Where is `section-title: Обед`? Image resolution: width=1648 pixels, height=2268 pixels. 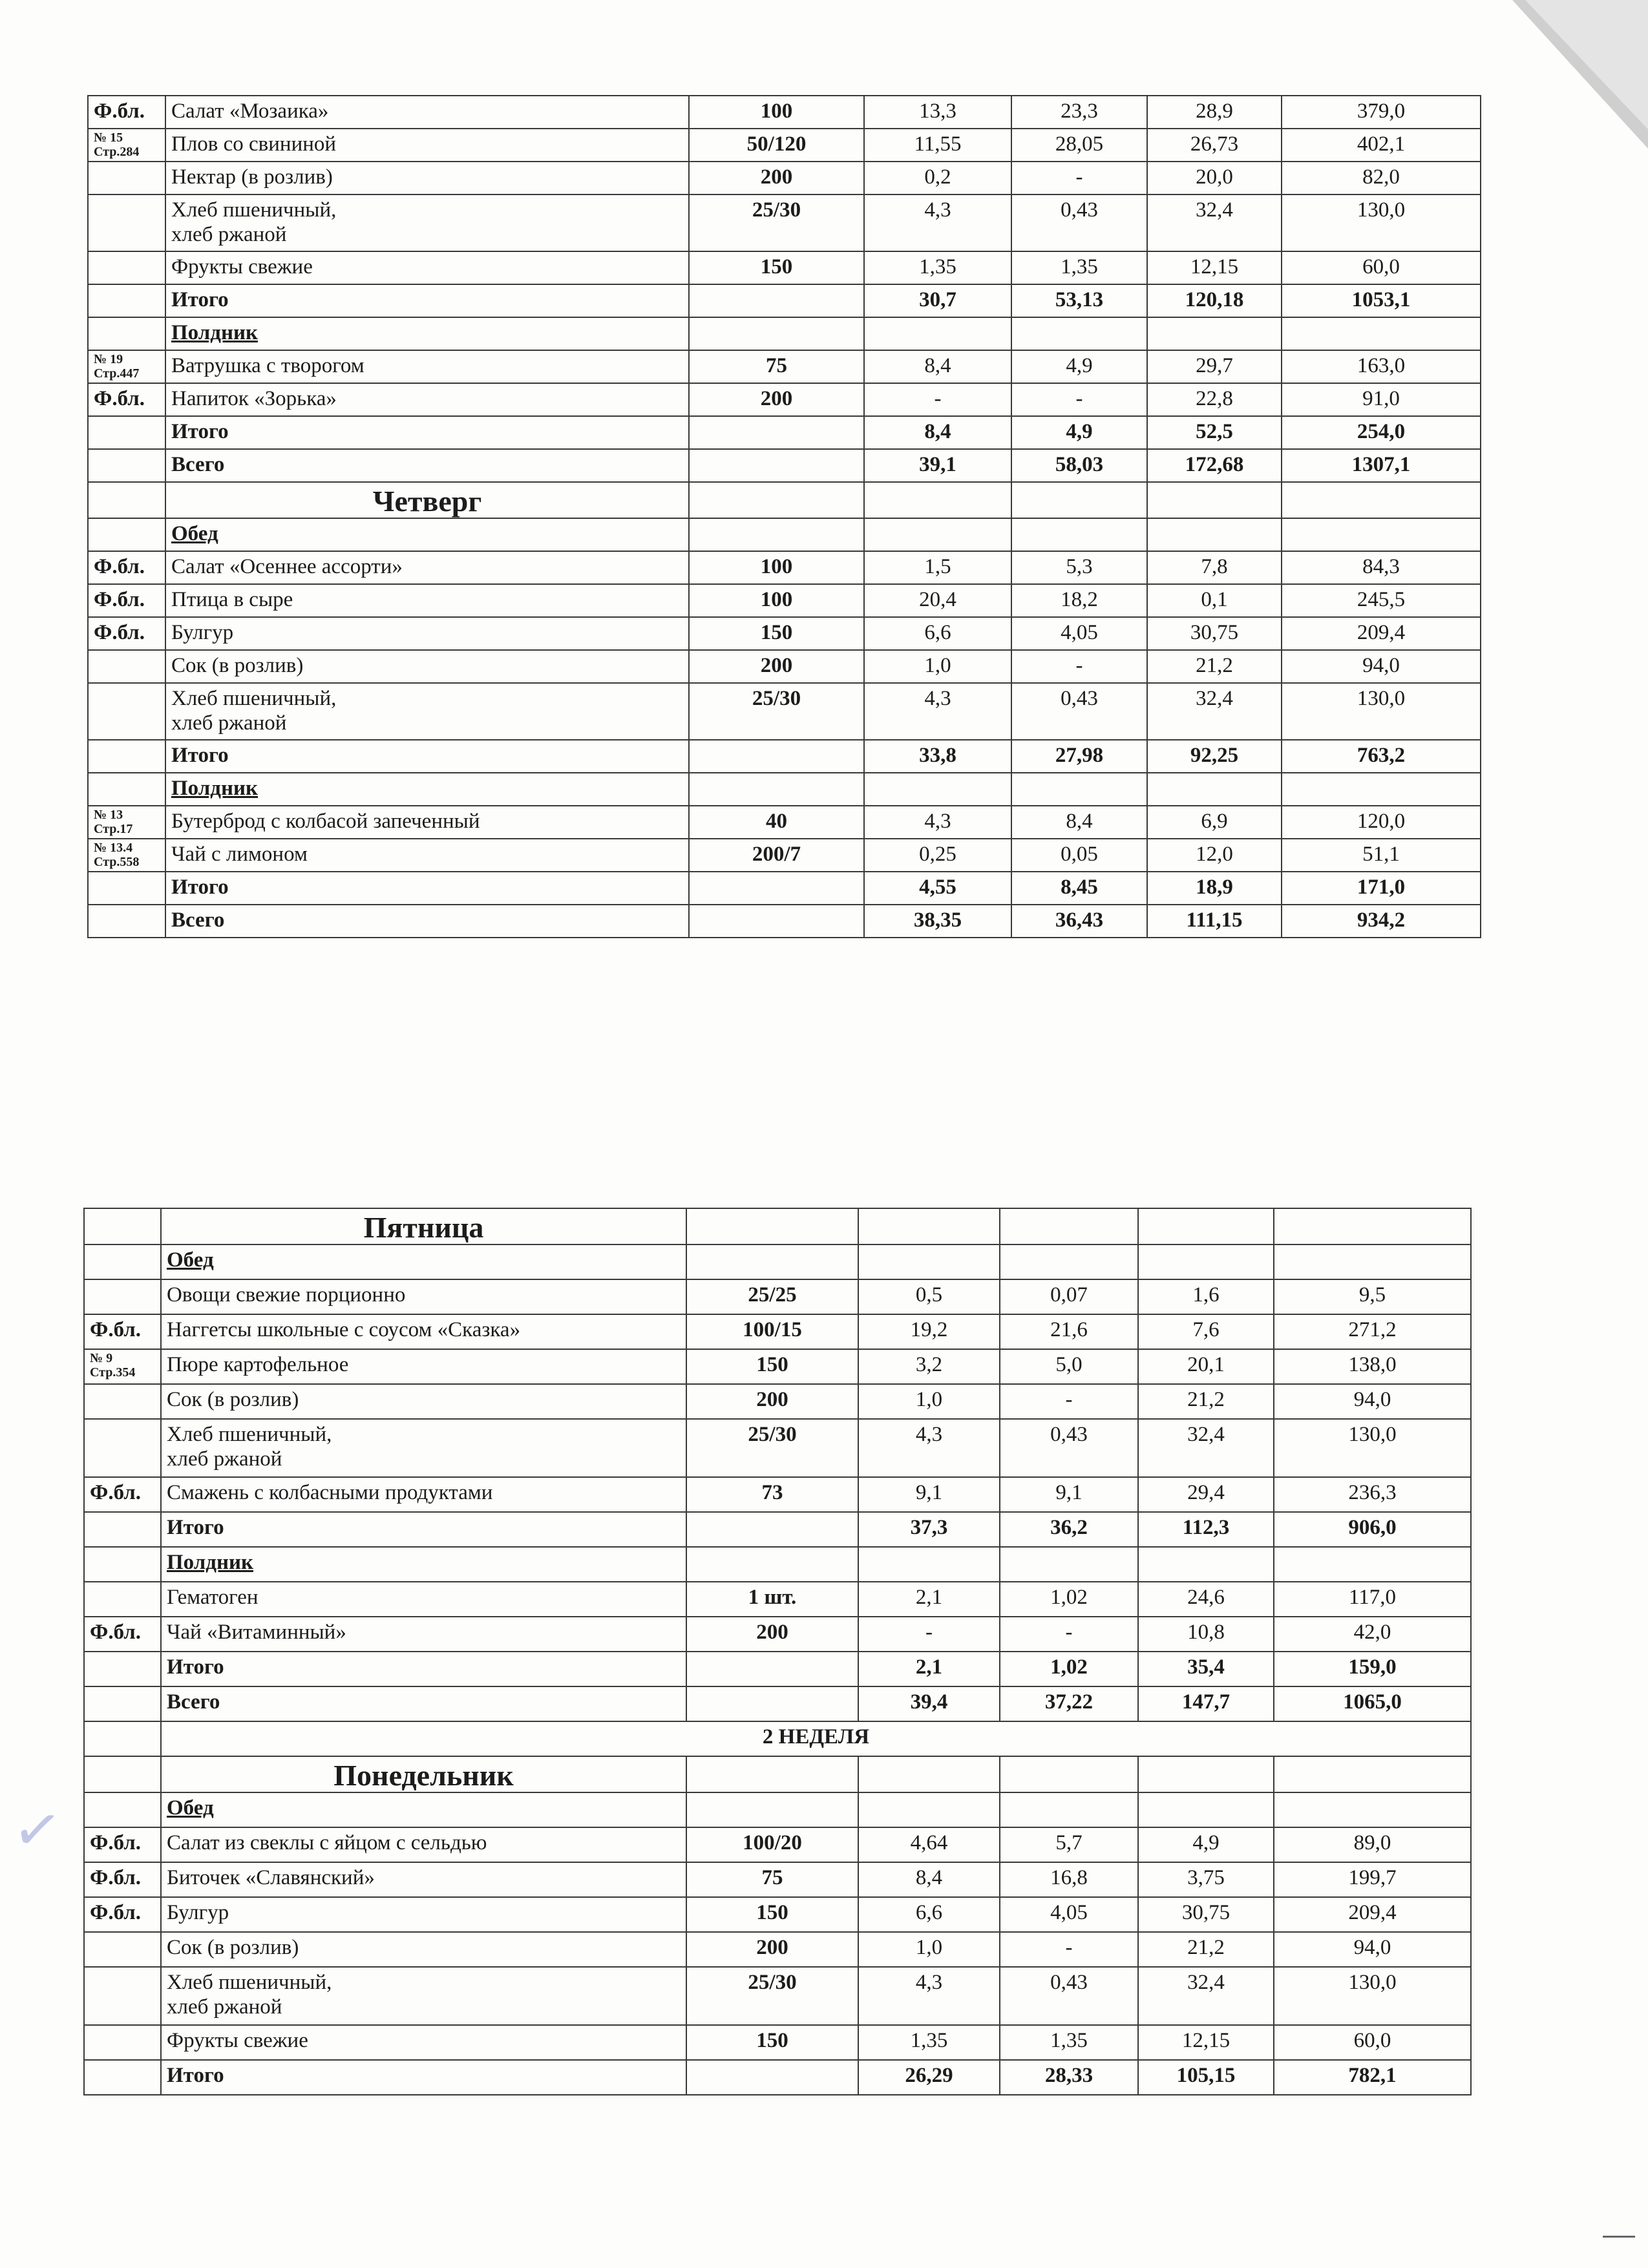
section-title: Обед is located at coordinates (190, 1808).